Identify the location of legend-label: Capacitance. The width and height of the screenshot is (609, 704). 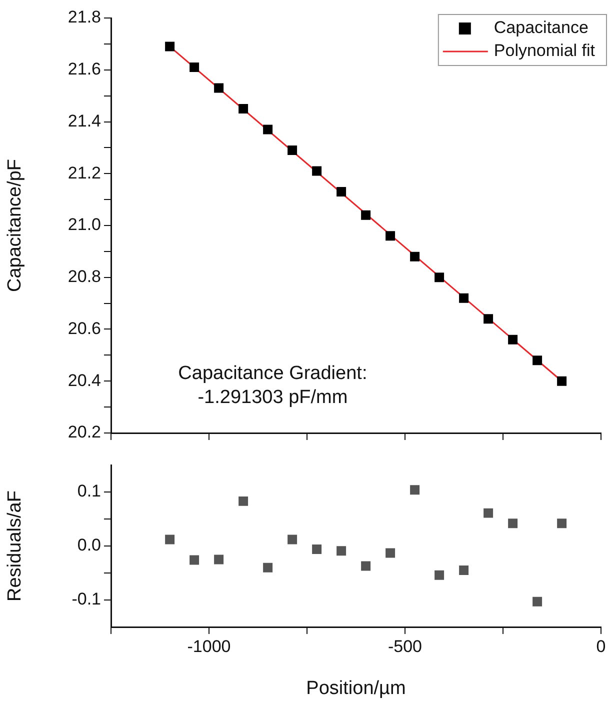
(541, 28).